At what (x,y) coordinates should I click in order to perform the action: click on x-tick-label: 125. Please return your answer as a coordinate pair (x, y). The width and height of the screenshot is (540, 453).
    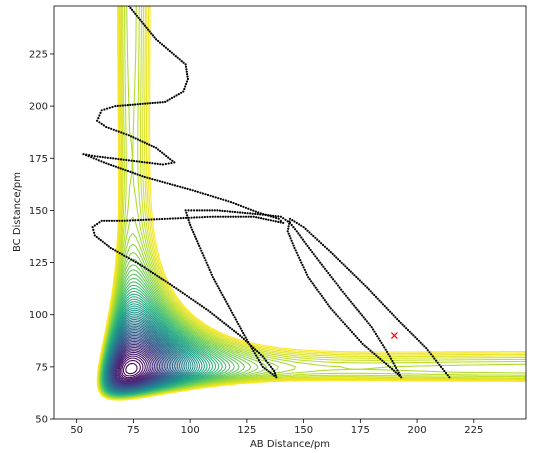
    Looking at the image, I should click on (246, 430).